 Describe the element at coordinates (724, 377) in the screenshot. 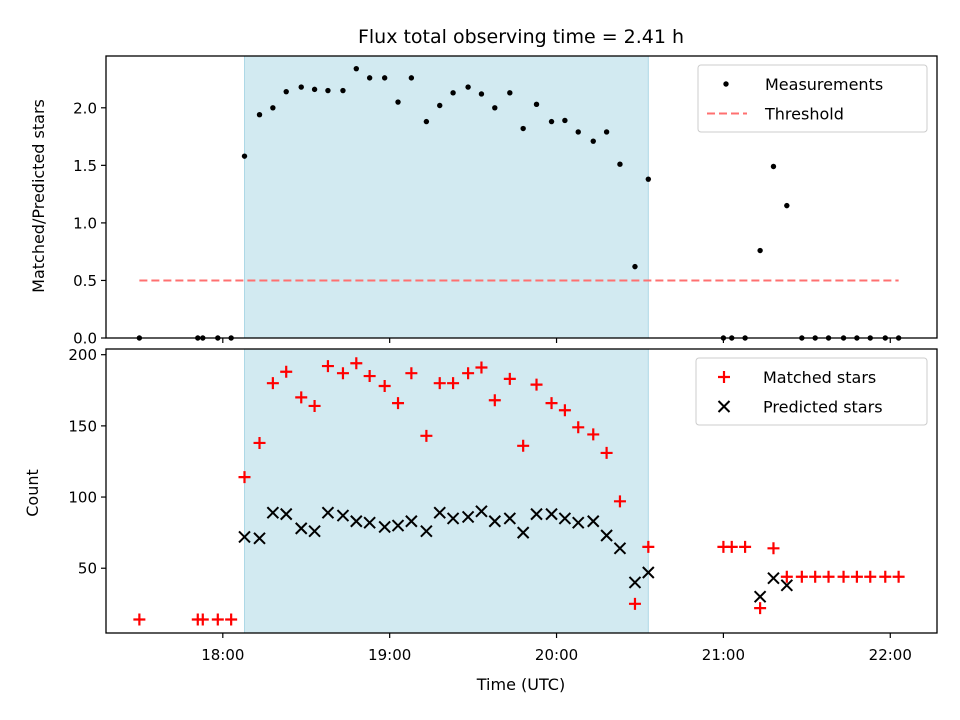

I see `legend-marker-plus` at that location.